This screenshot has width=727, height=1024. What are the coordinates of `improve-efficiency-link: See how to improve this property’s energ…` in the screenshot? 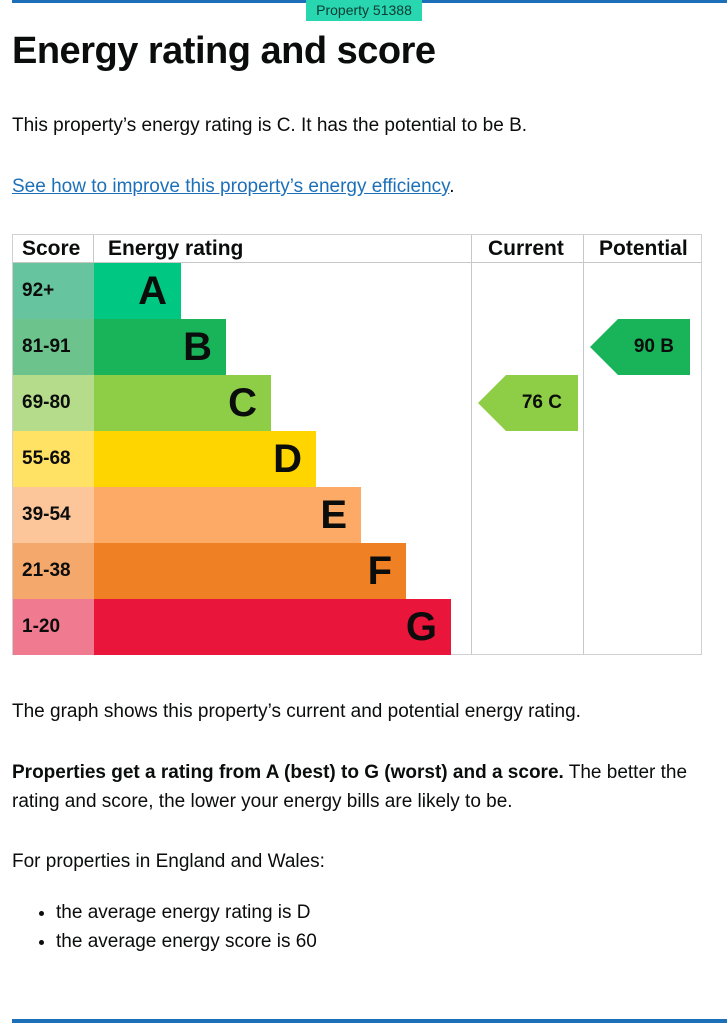 It's located at (231, 186).